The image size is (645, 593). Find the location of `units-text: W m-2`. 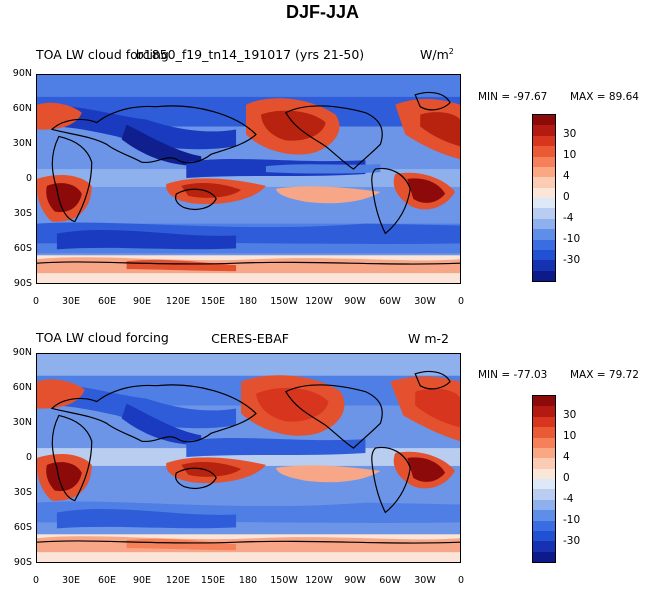

units-text: W m-2 is located at coordinates (428, 338).